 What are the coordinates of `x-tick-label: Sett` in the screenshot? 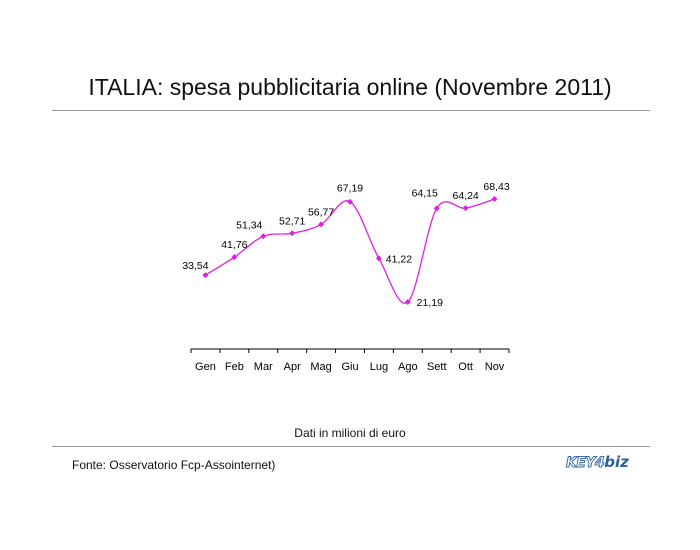 It's located at (437, 367).